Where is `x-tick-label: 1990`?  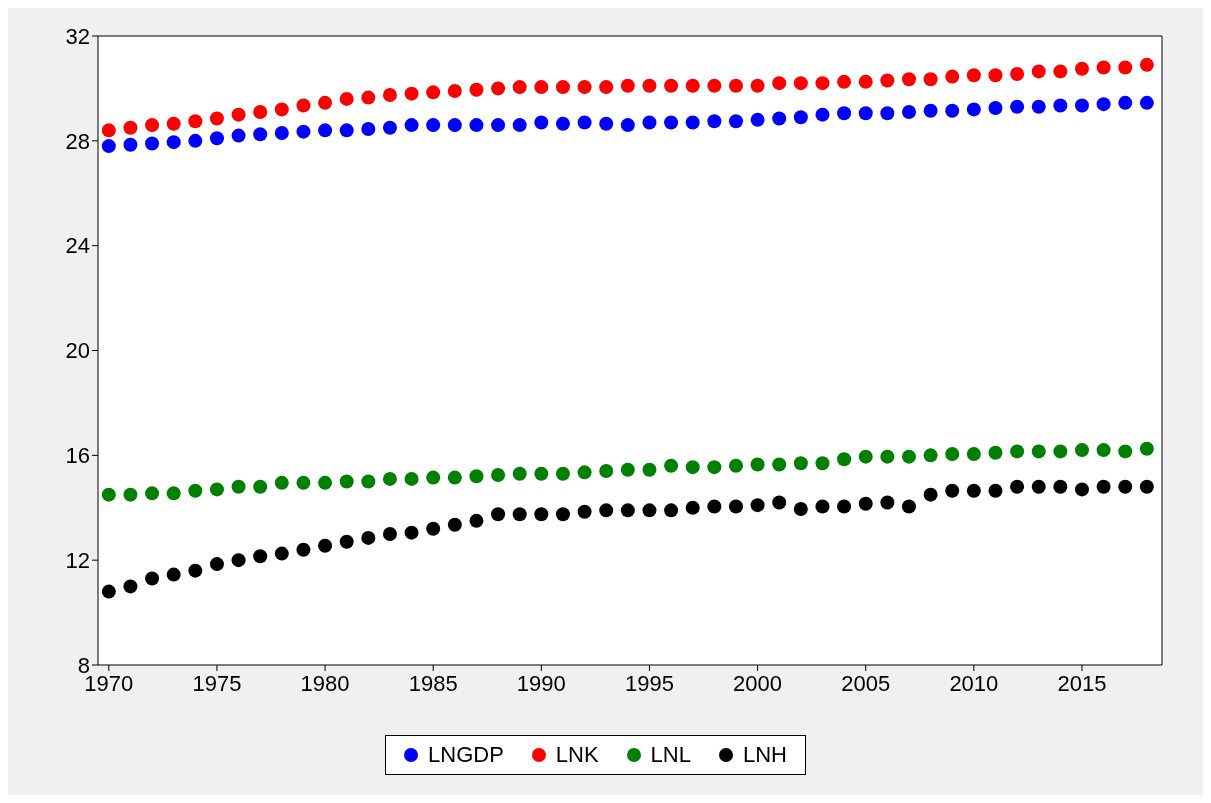
x-tick-label: 1990 is located at coordinates (541, 683).